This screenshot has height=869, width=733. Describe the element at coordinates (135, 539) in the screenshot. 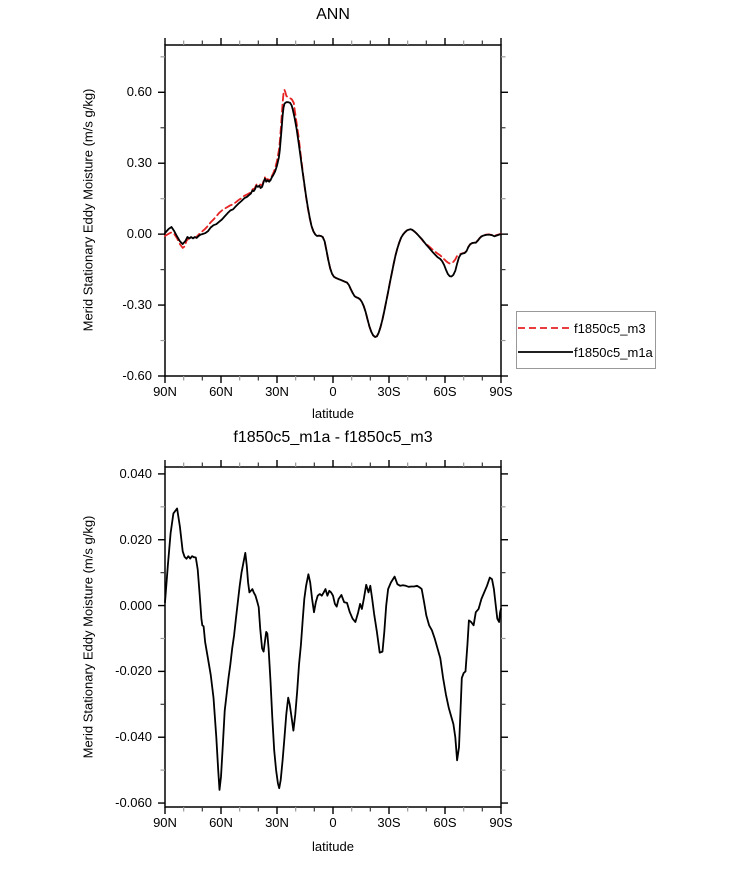

I see `y-tick-label: 0.020` at that location.